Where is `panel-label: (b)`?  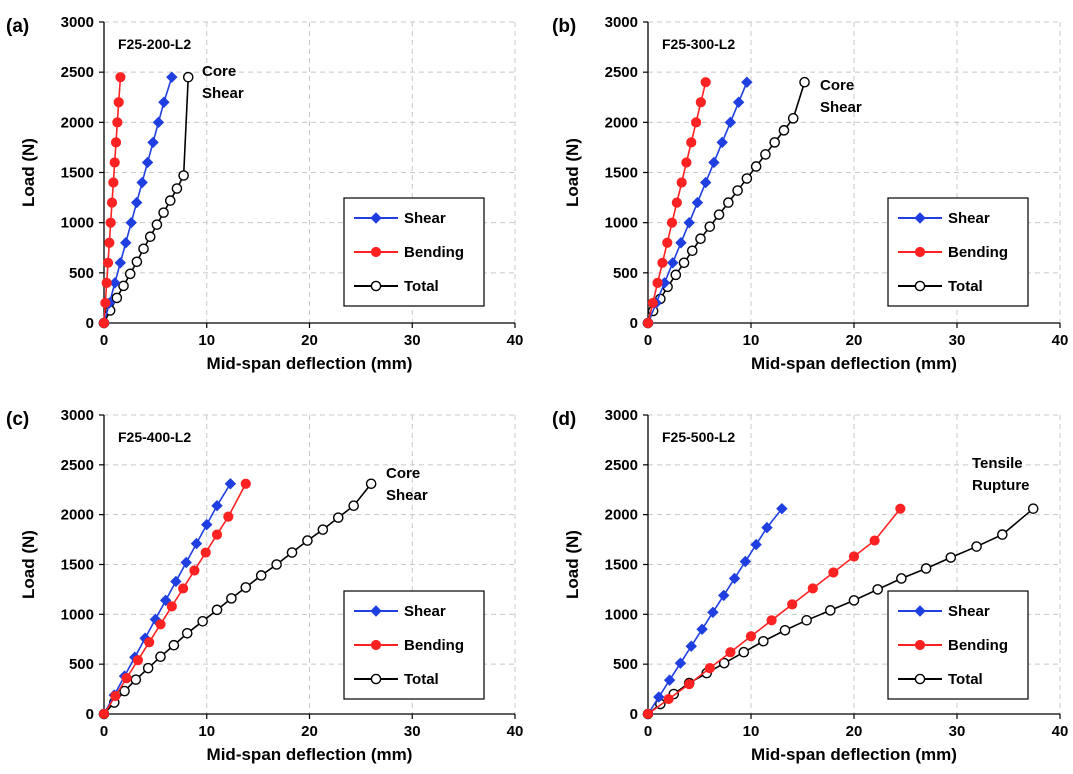
panel-label: (b) is located at coordinates (564, 26).